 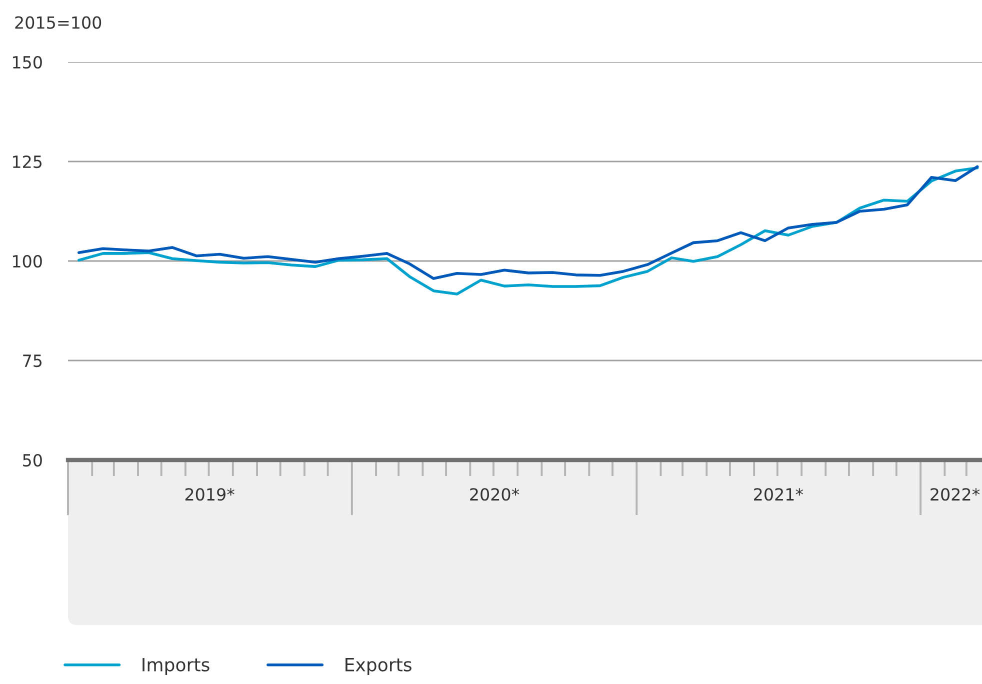 I want to click on x-tick-label: 2020*, so click(x=495, y=494).